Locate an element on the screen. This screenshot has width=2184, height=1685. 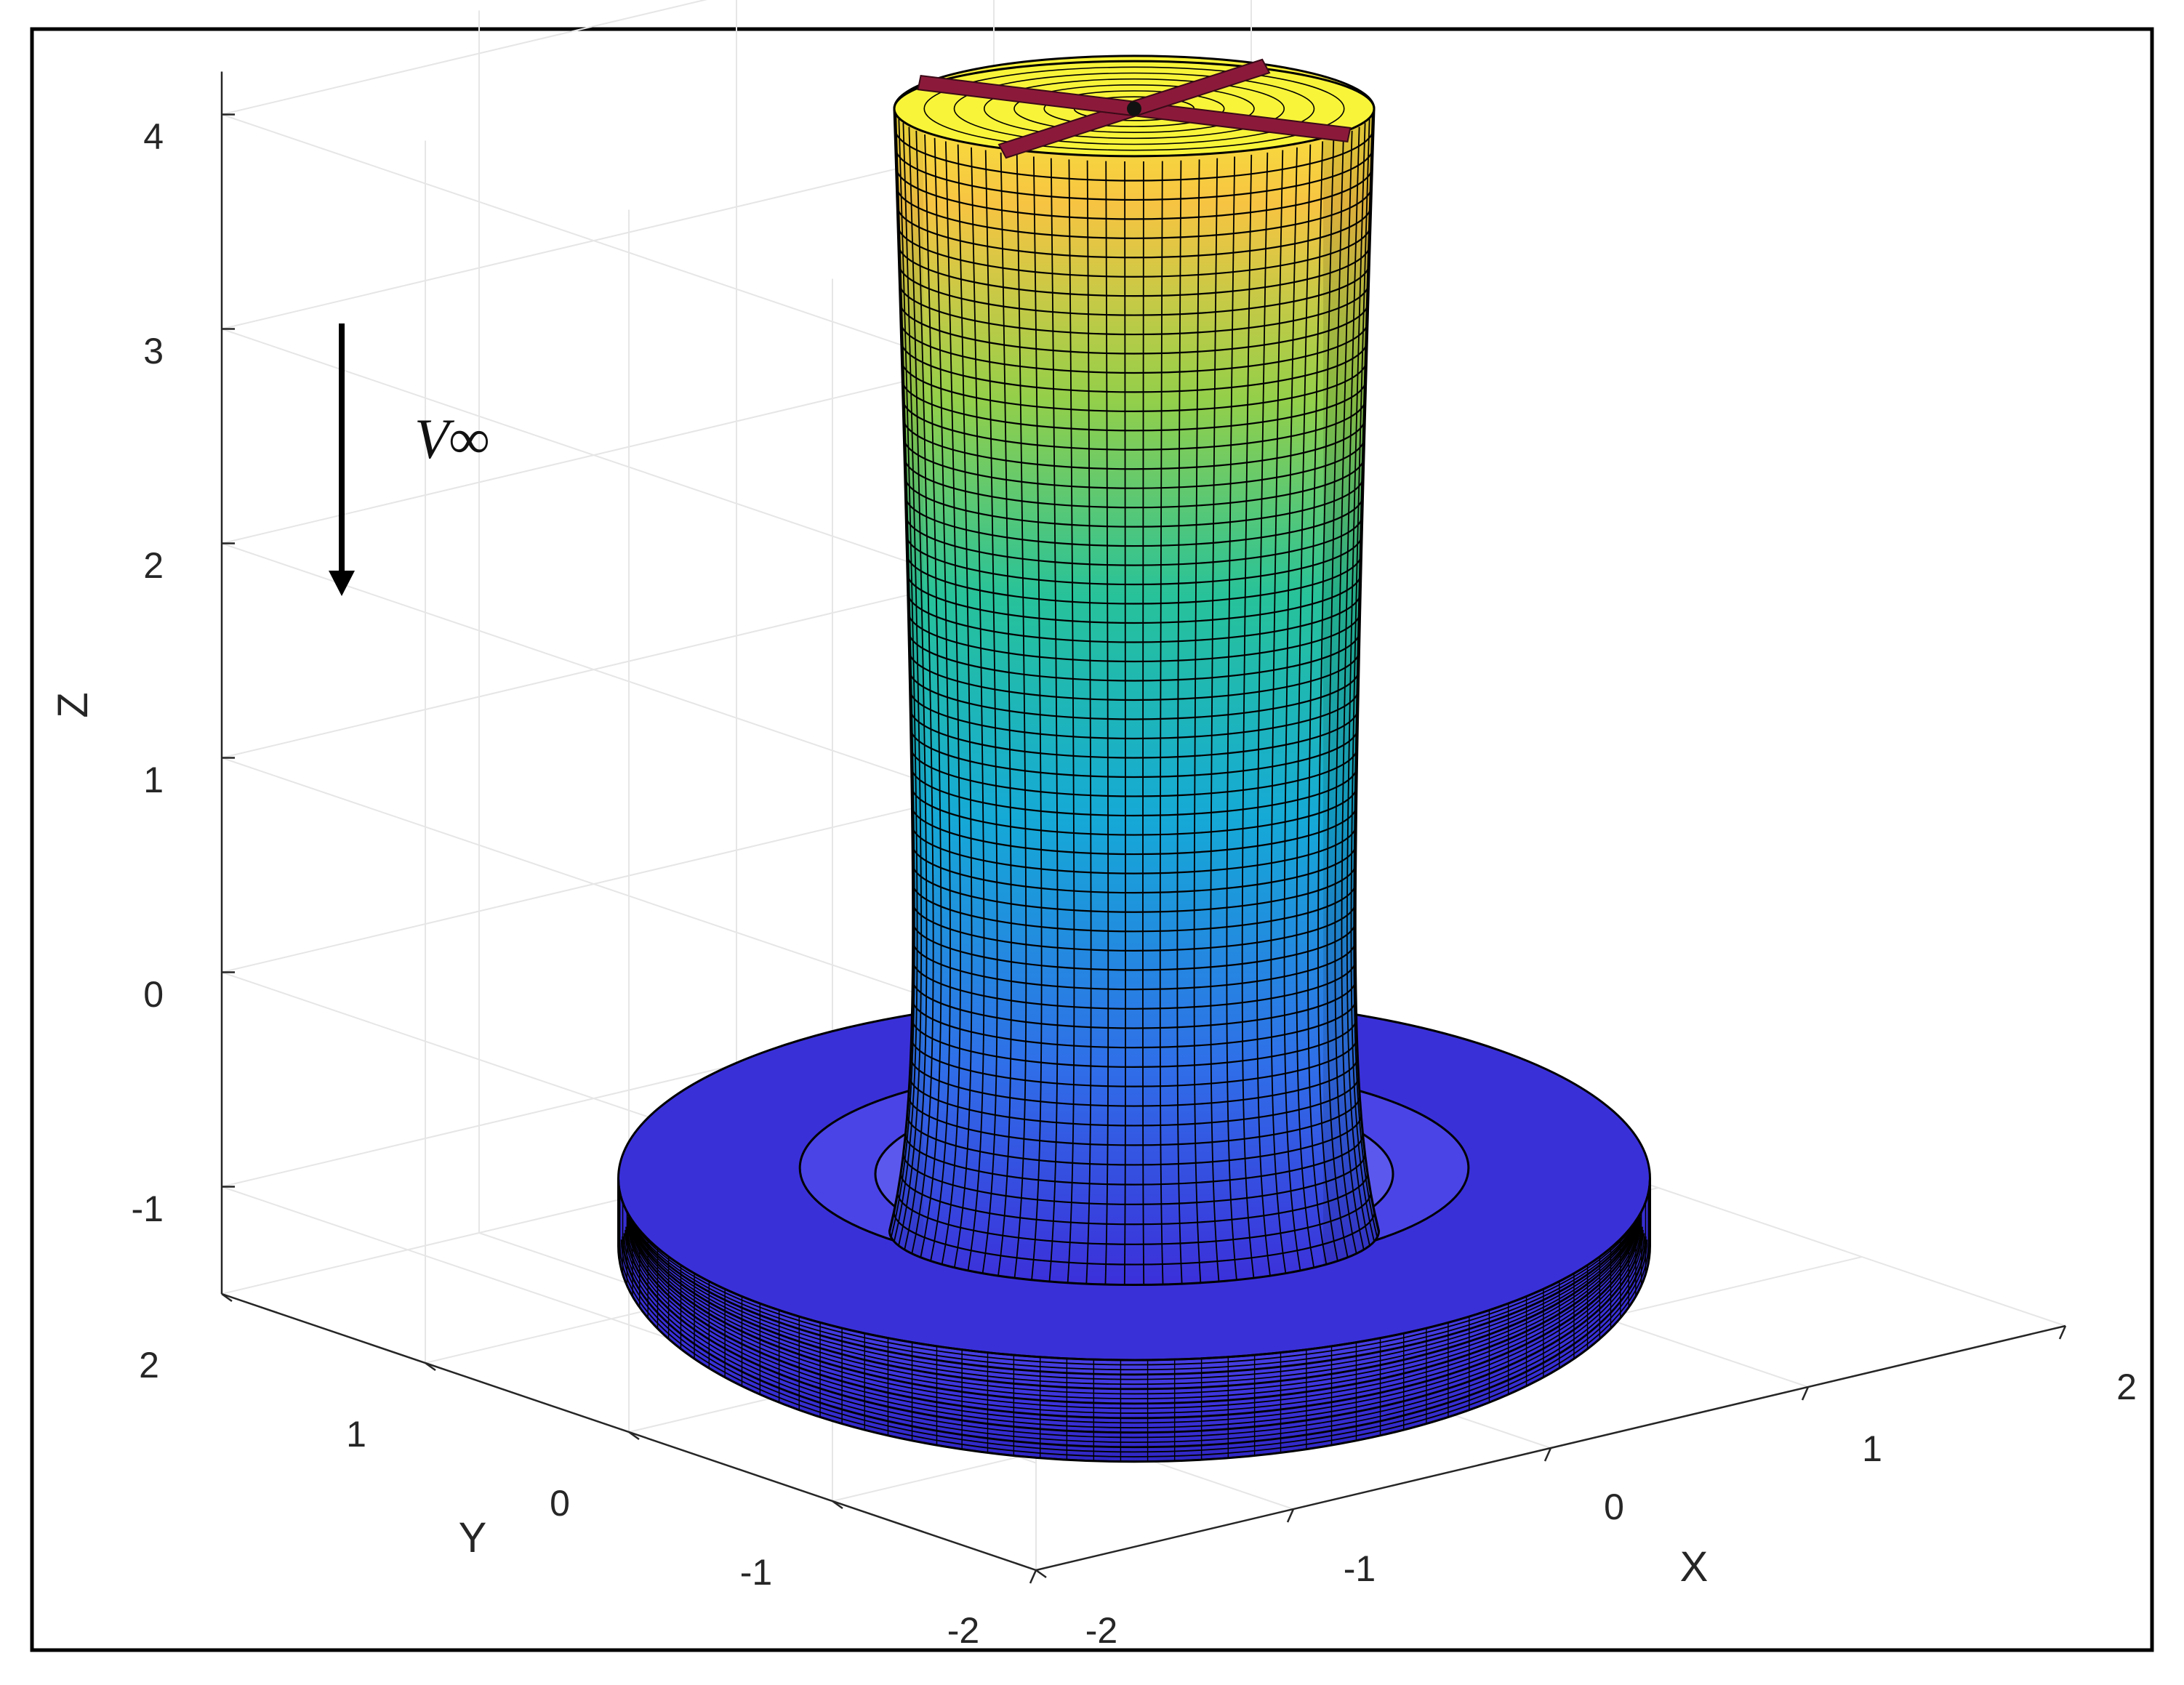
y-tick-label: 1 is located at coordinates (356, 1434).